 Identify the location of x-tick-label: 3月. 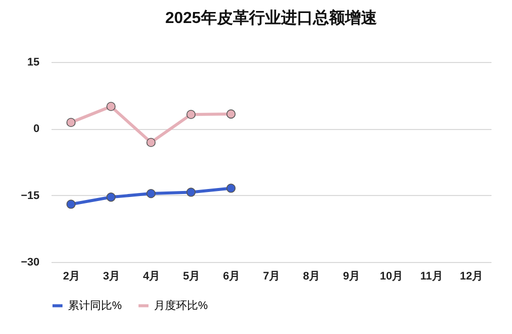
(111, 276).